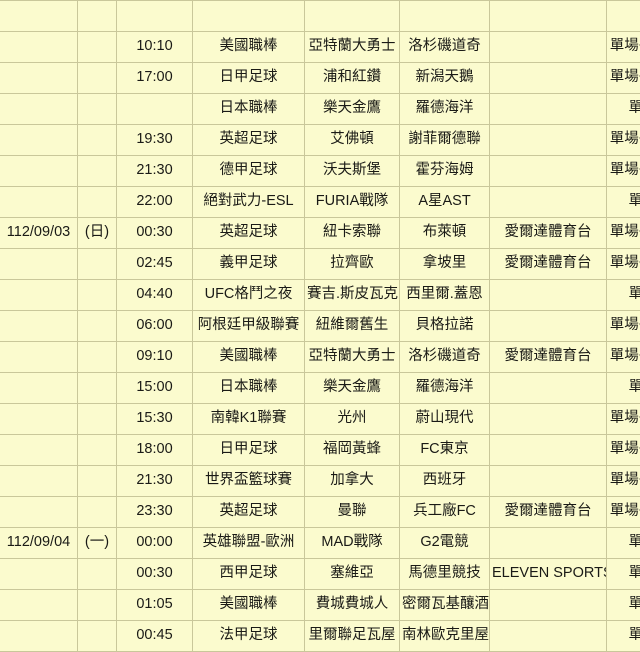  Describe the element at coordinates (445, 605) in the screenshot. I see `cell-away: 密爾瓦基釀酒人` at that location.